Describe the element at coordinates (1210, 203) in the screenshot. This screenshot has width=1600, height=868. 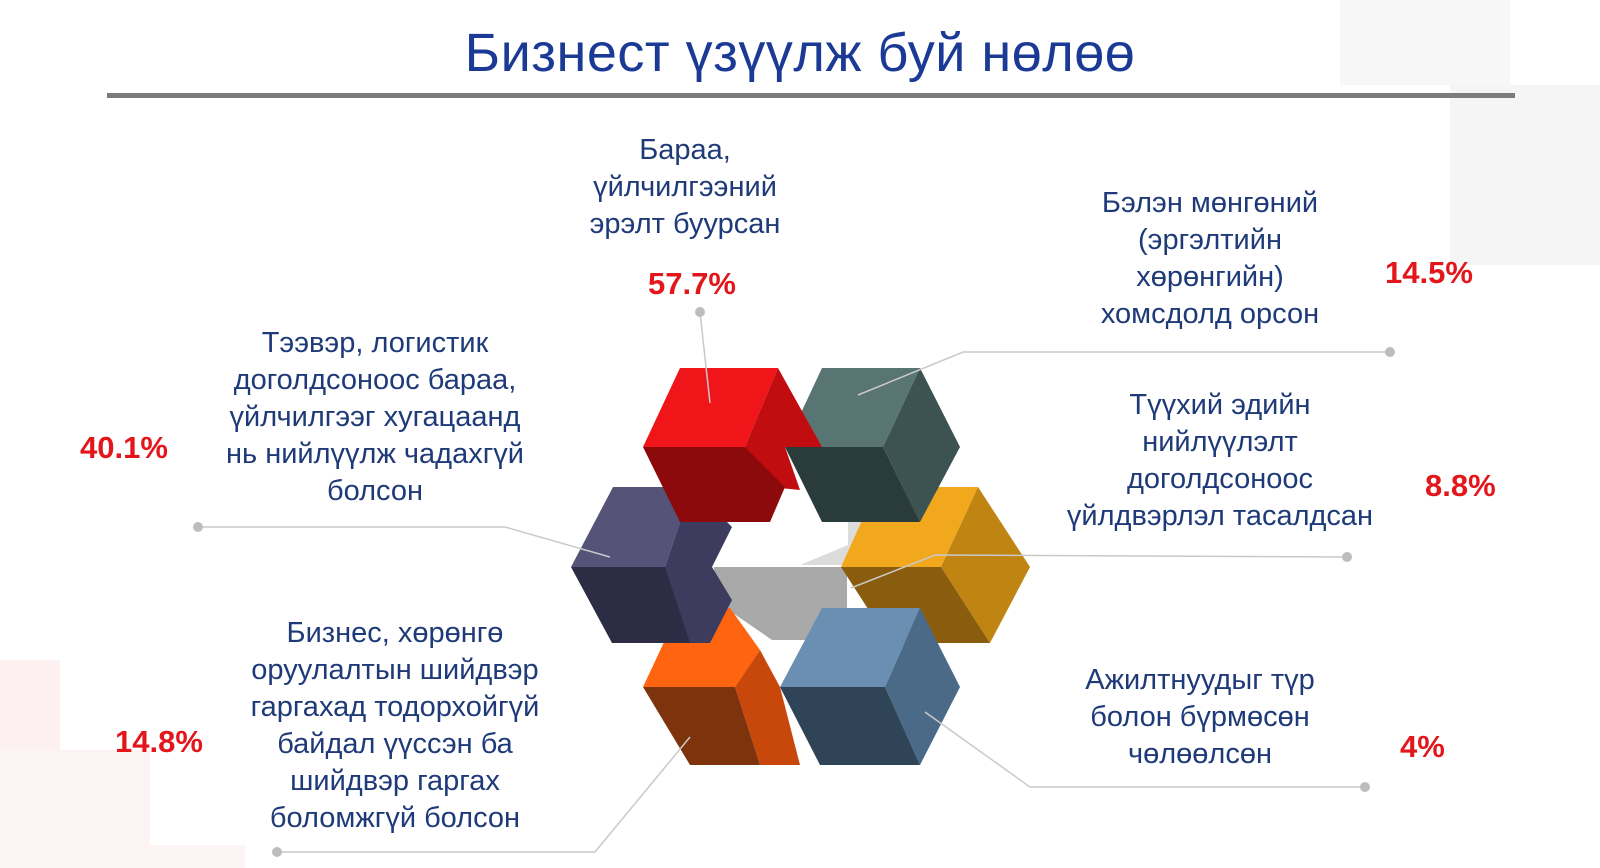
I see `label-line: Бэлэн мөнгөний` at that location.